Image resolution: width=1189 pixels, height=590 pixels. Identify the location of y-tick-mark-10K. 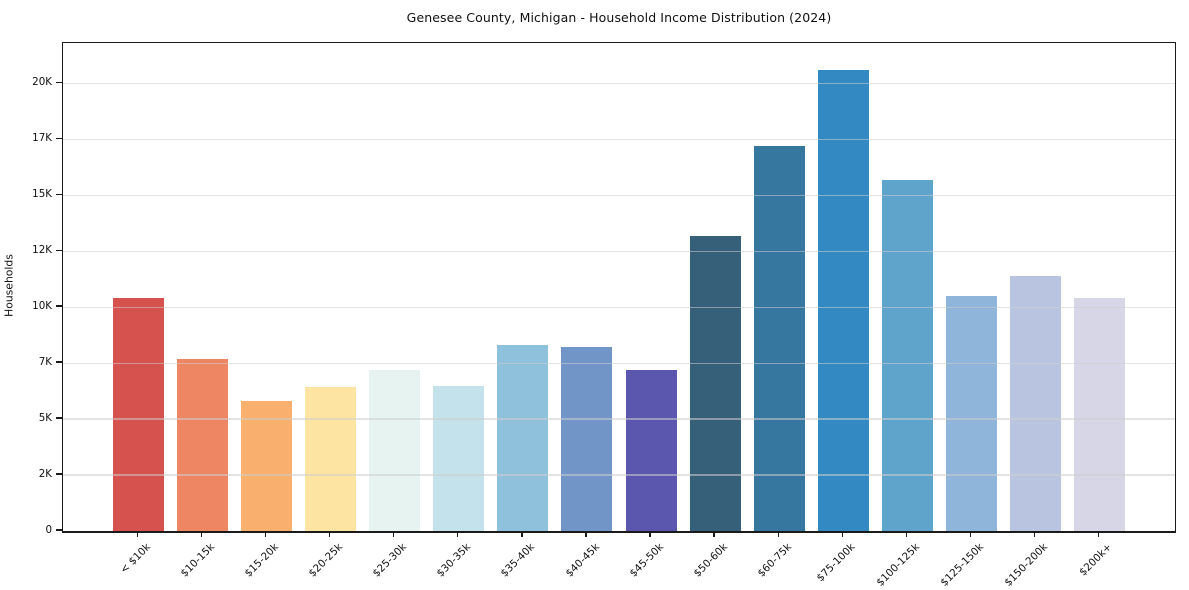
(58, 306).